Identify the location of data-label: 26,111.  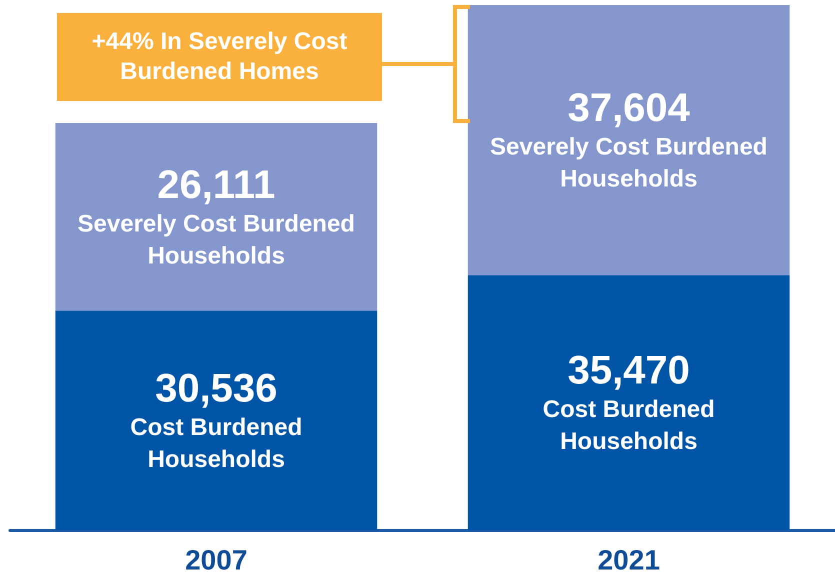
(216, 184).